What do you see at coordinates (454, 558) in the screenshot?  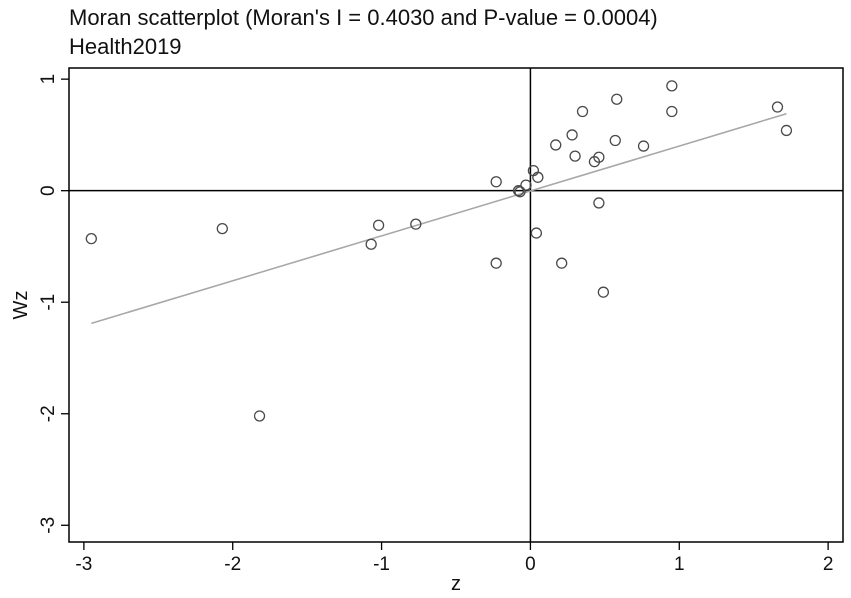 I see `x-axis-ticks: -3 -2 -1 0 1 2` at bounding box center [454, 558].